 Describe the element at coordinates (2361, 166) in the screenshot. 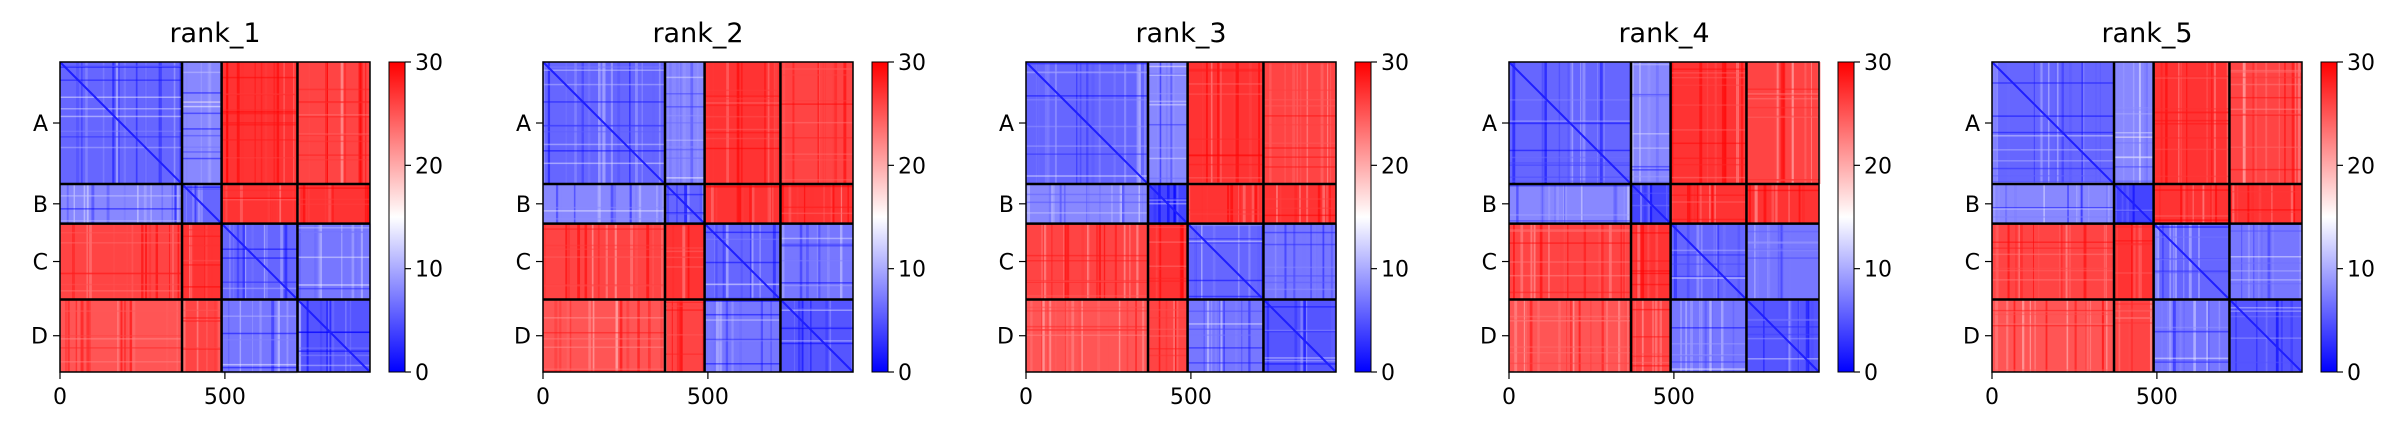

I see `colorbar-tick-label: 20` at that location.